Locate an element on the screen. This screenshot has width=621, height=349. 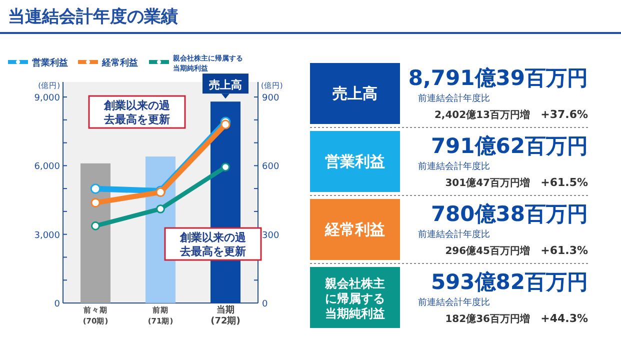
y2-tick-label: 300 is located at coordinates (271, 235).